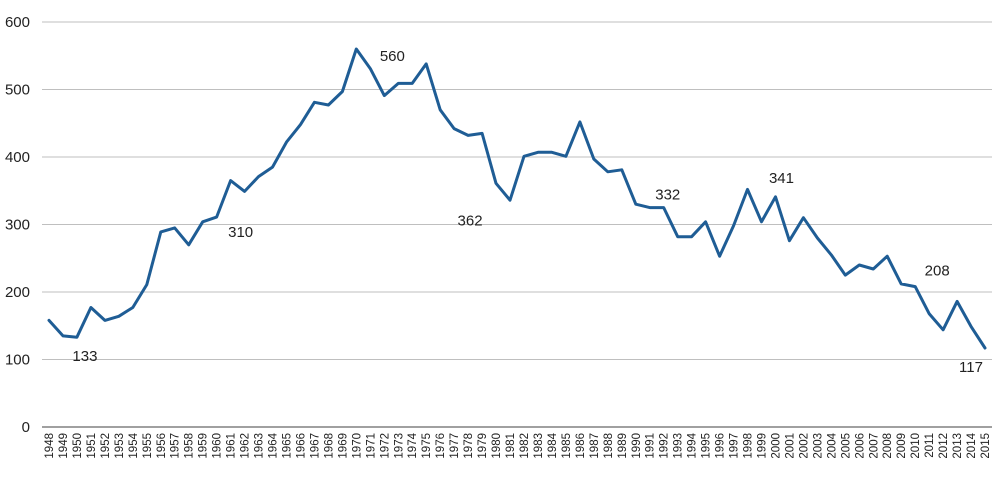 This screenshot has width=1000, height=484. I want to click on x-tick-label: 1995, so click(707, 446).